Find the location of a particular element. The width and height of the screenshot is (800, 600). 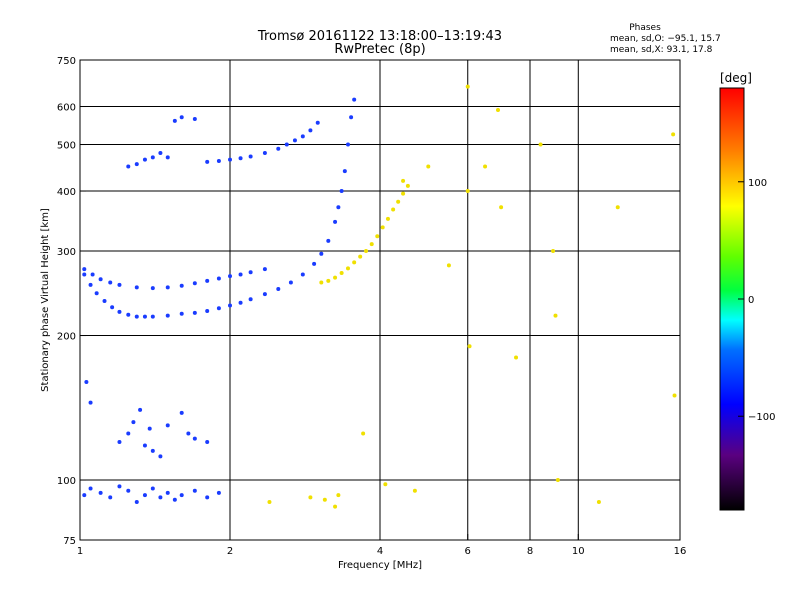

y-axis-ticks: 75 100 200 300 400 500 600 750 is located at coordinates (71, 301).